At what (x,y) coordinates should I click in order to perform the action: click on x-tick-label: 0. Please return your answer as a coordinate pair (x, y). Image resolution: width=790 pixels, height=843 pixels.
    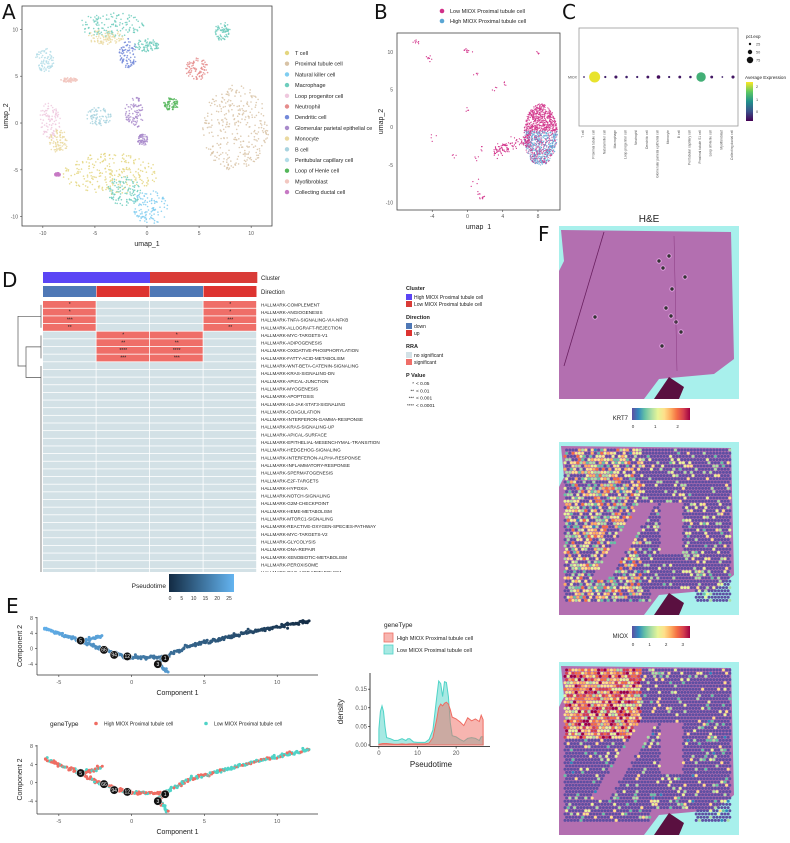
    Looking at the image, I should click on (467, 217).